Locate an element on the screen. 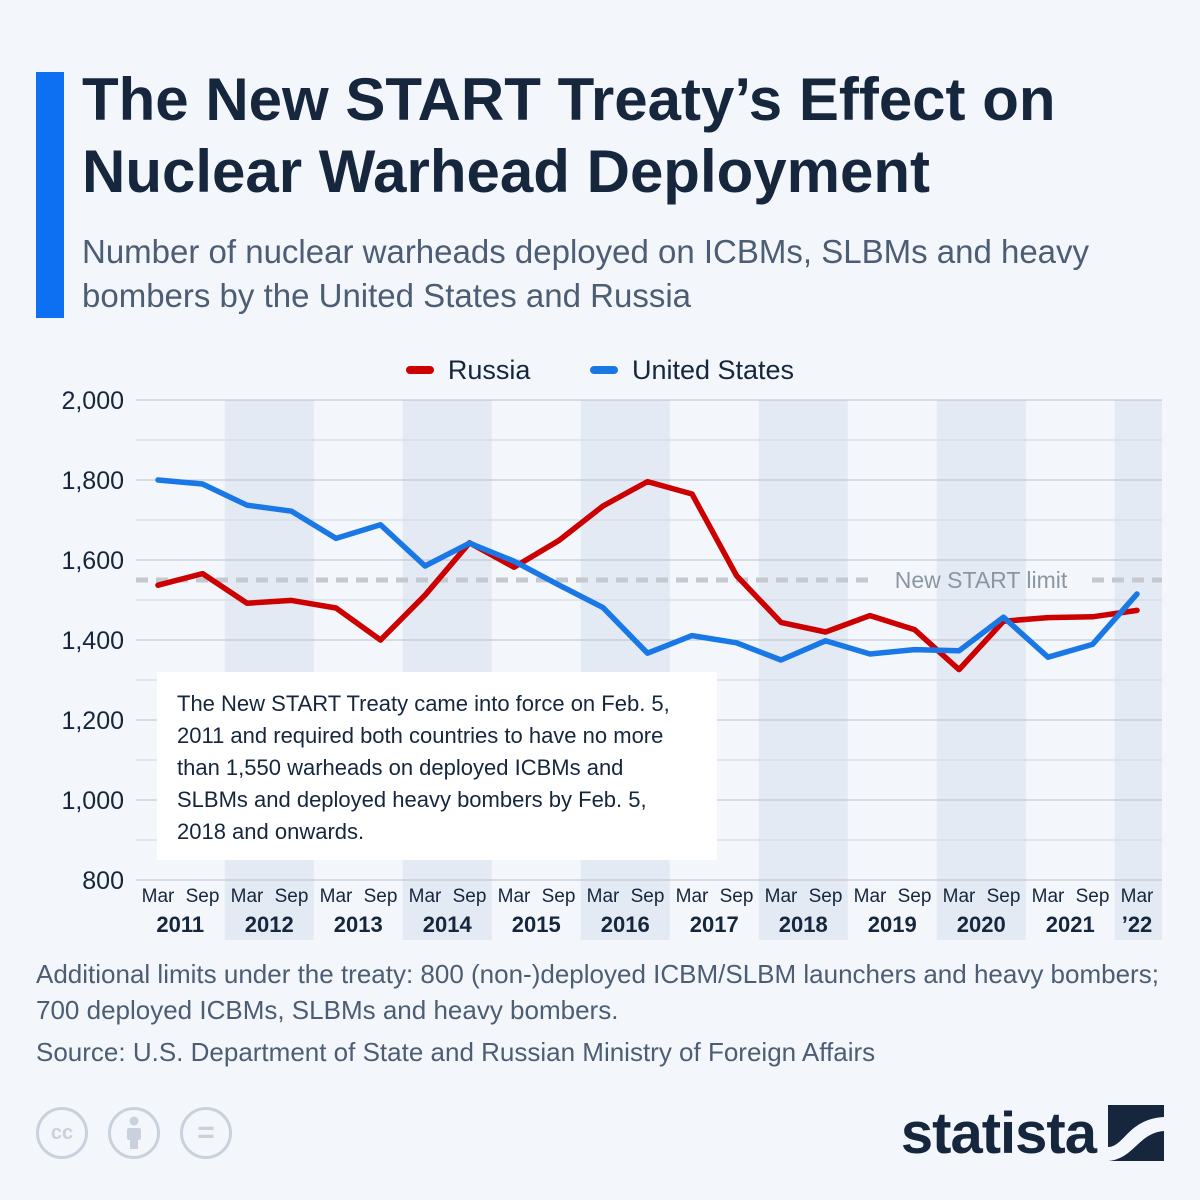 This screenshot has height=1200, width=1200. year-label: 2019 is located at coordinates (892, 924).